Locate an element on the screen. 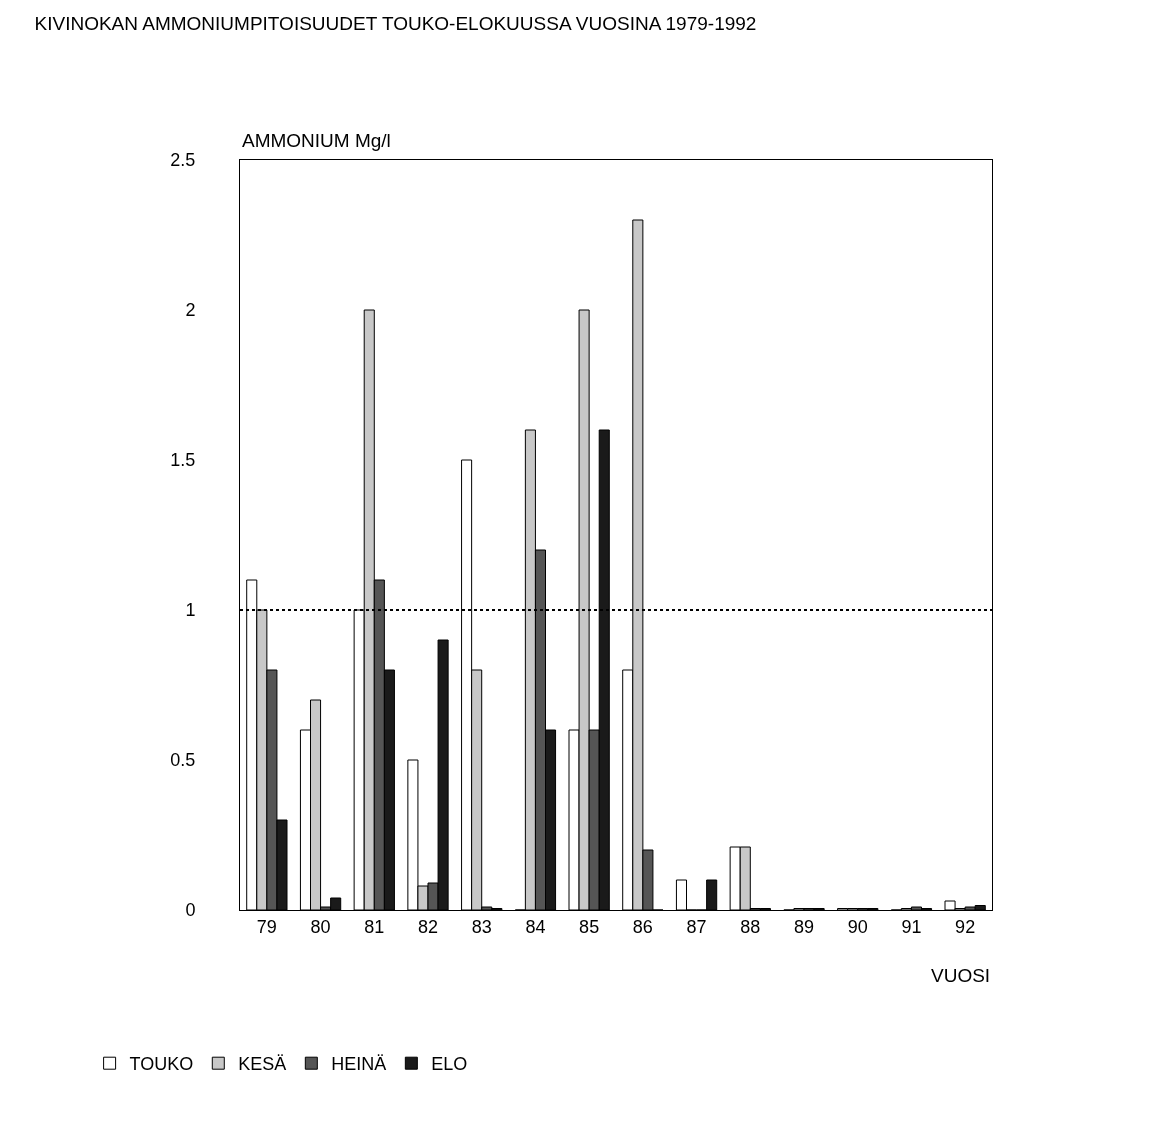 The width and height of the screenshot is (1152, 1130). x-tick-label: 81 is located at coordinates (374, 926).